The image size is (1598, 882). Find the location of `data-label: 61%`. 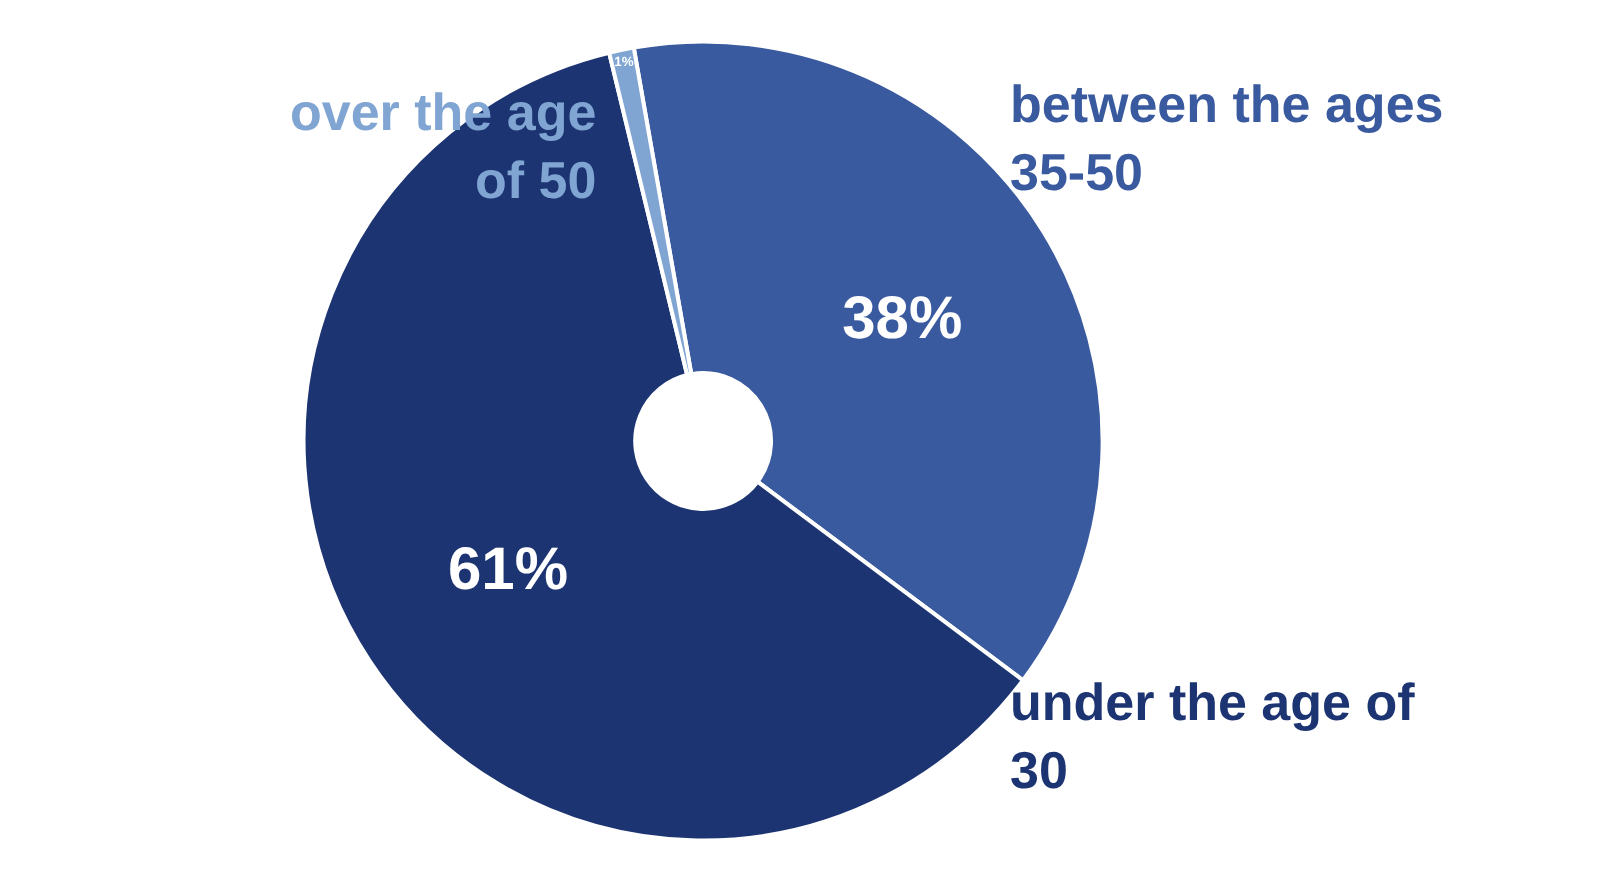

data-label: 61% is located at coordinates (508, 569).